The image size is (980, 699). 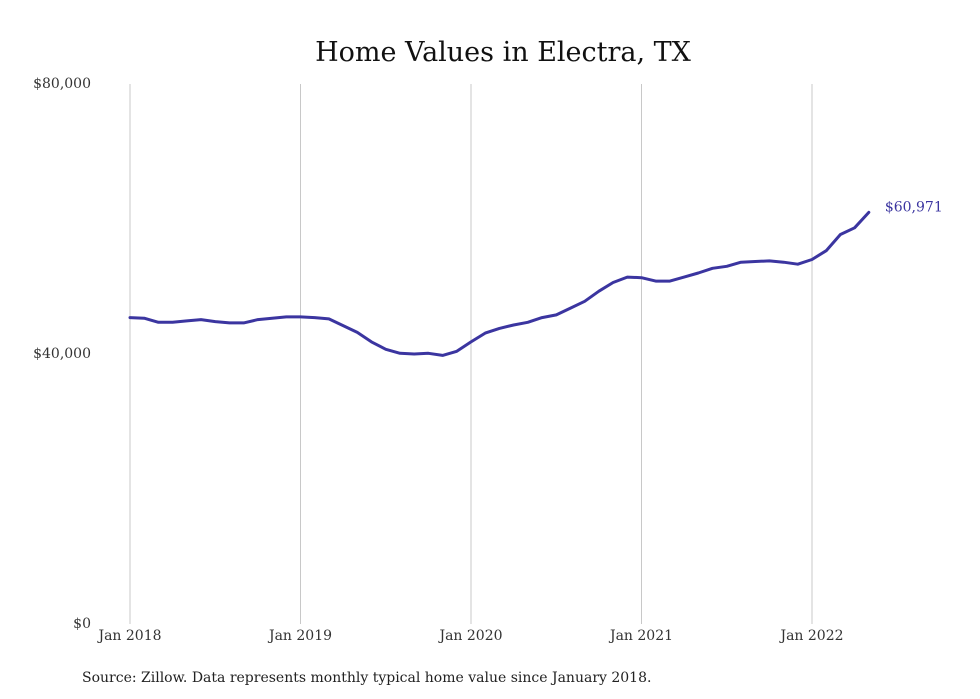 What do you see at coordinates (62, 84) in the screenshot?
I see `y-tick-label: $80,000` at bounding box center [62, 84].